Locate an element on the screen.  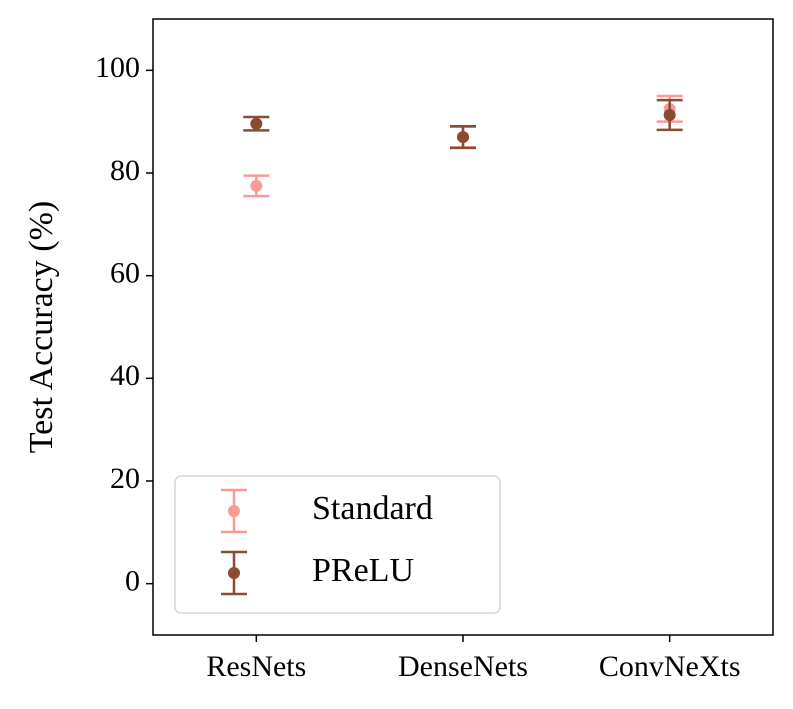
y-tick-label: 0 is located at coordinates (132, 581).